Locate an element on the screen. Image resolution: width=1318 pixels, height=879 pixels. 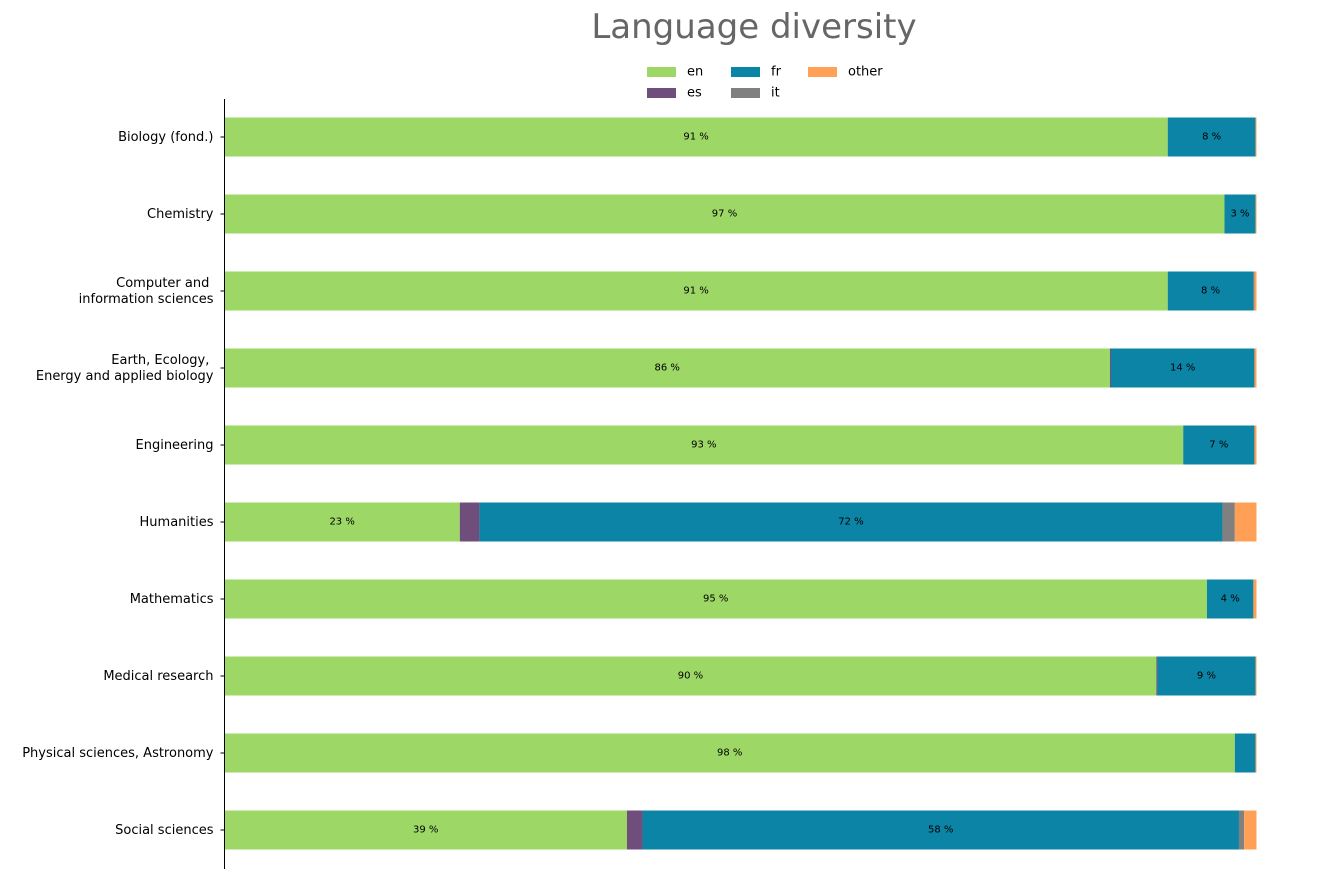
bar-mathematics-fr is located at coordinates (1230, 599).